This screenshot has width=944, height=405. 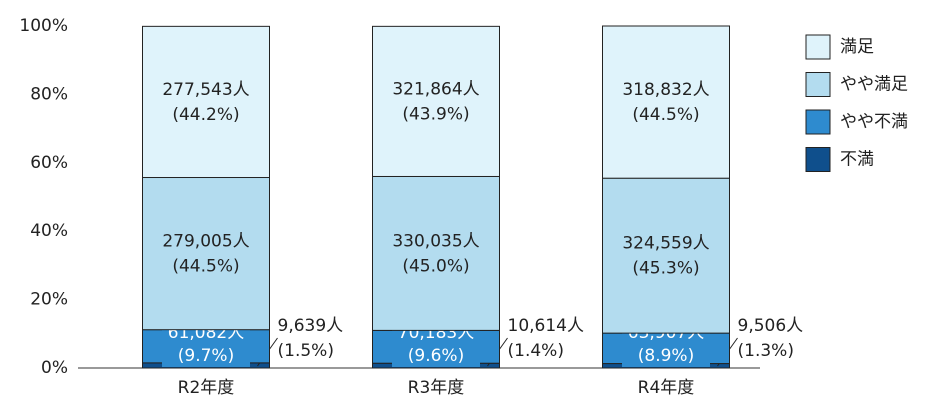 What do you see at coordinates (435, 266) in the screenshot?
I see `data-label: (45.0%)` at bounding box center [435, 266].